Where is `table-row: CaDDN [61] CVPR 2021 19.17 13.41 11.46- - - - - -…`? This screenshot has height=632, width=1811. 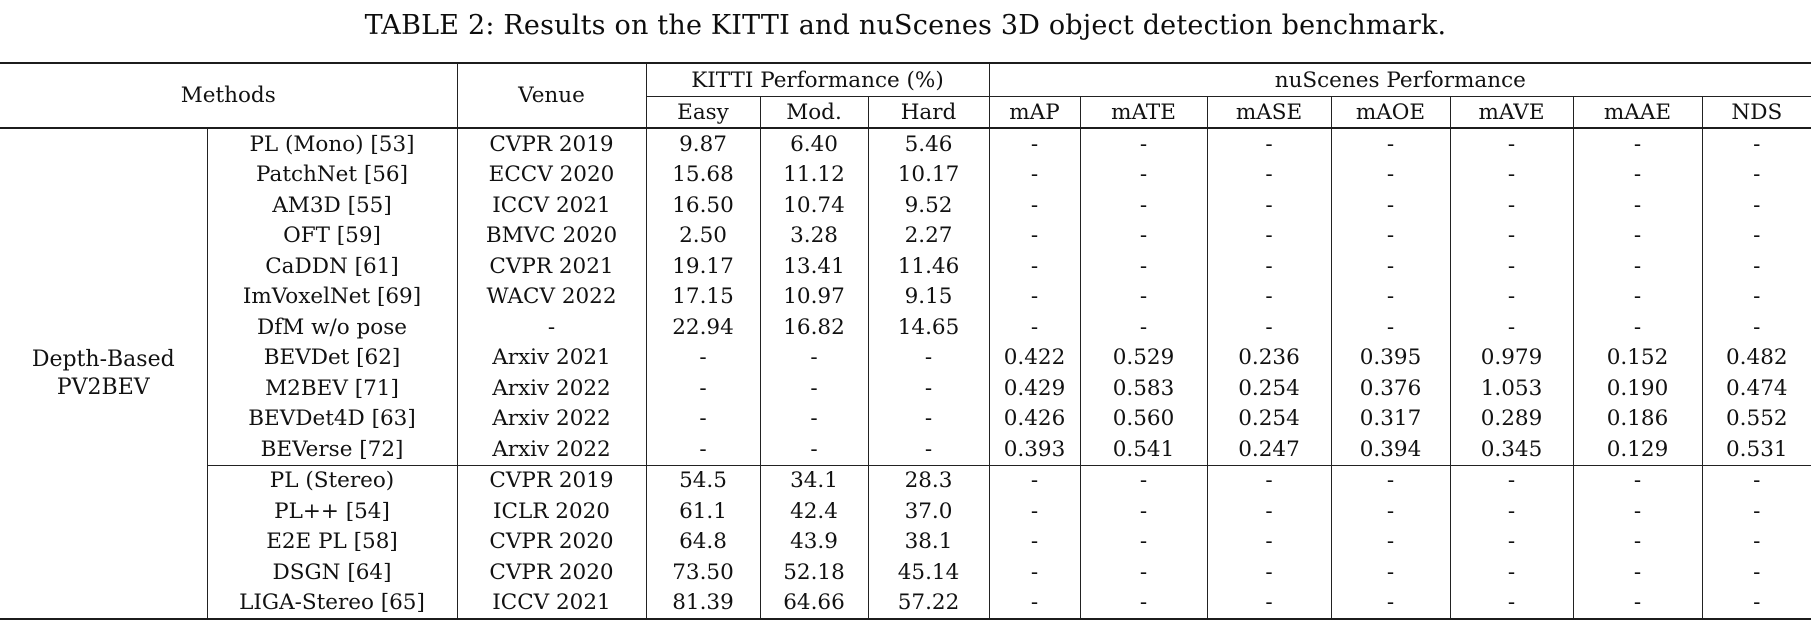 table-row: CaDDN [61] CVPR 2021 19.17 13.41 11.46- - - - - -… is located at coordinates (905, 266).